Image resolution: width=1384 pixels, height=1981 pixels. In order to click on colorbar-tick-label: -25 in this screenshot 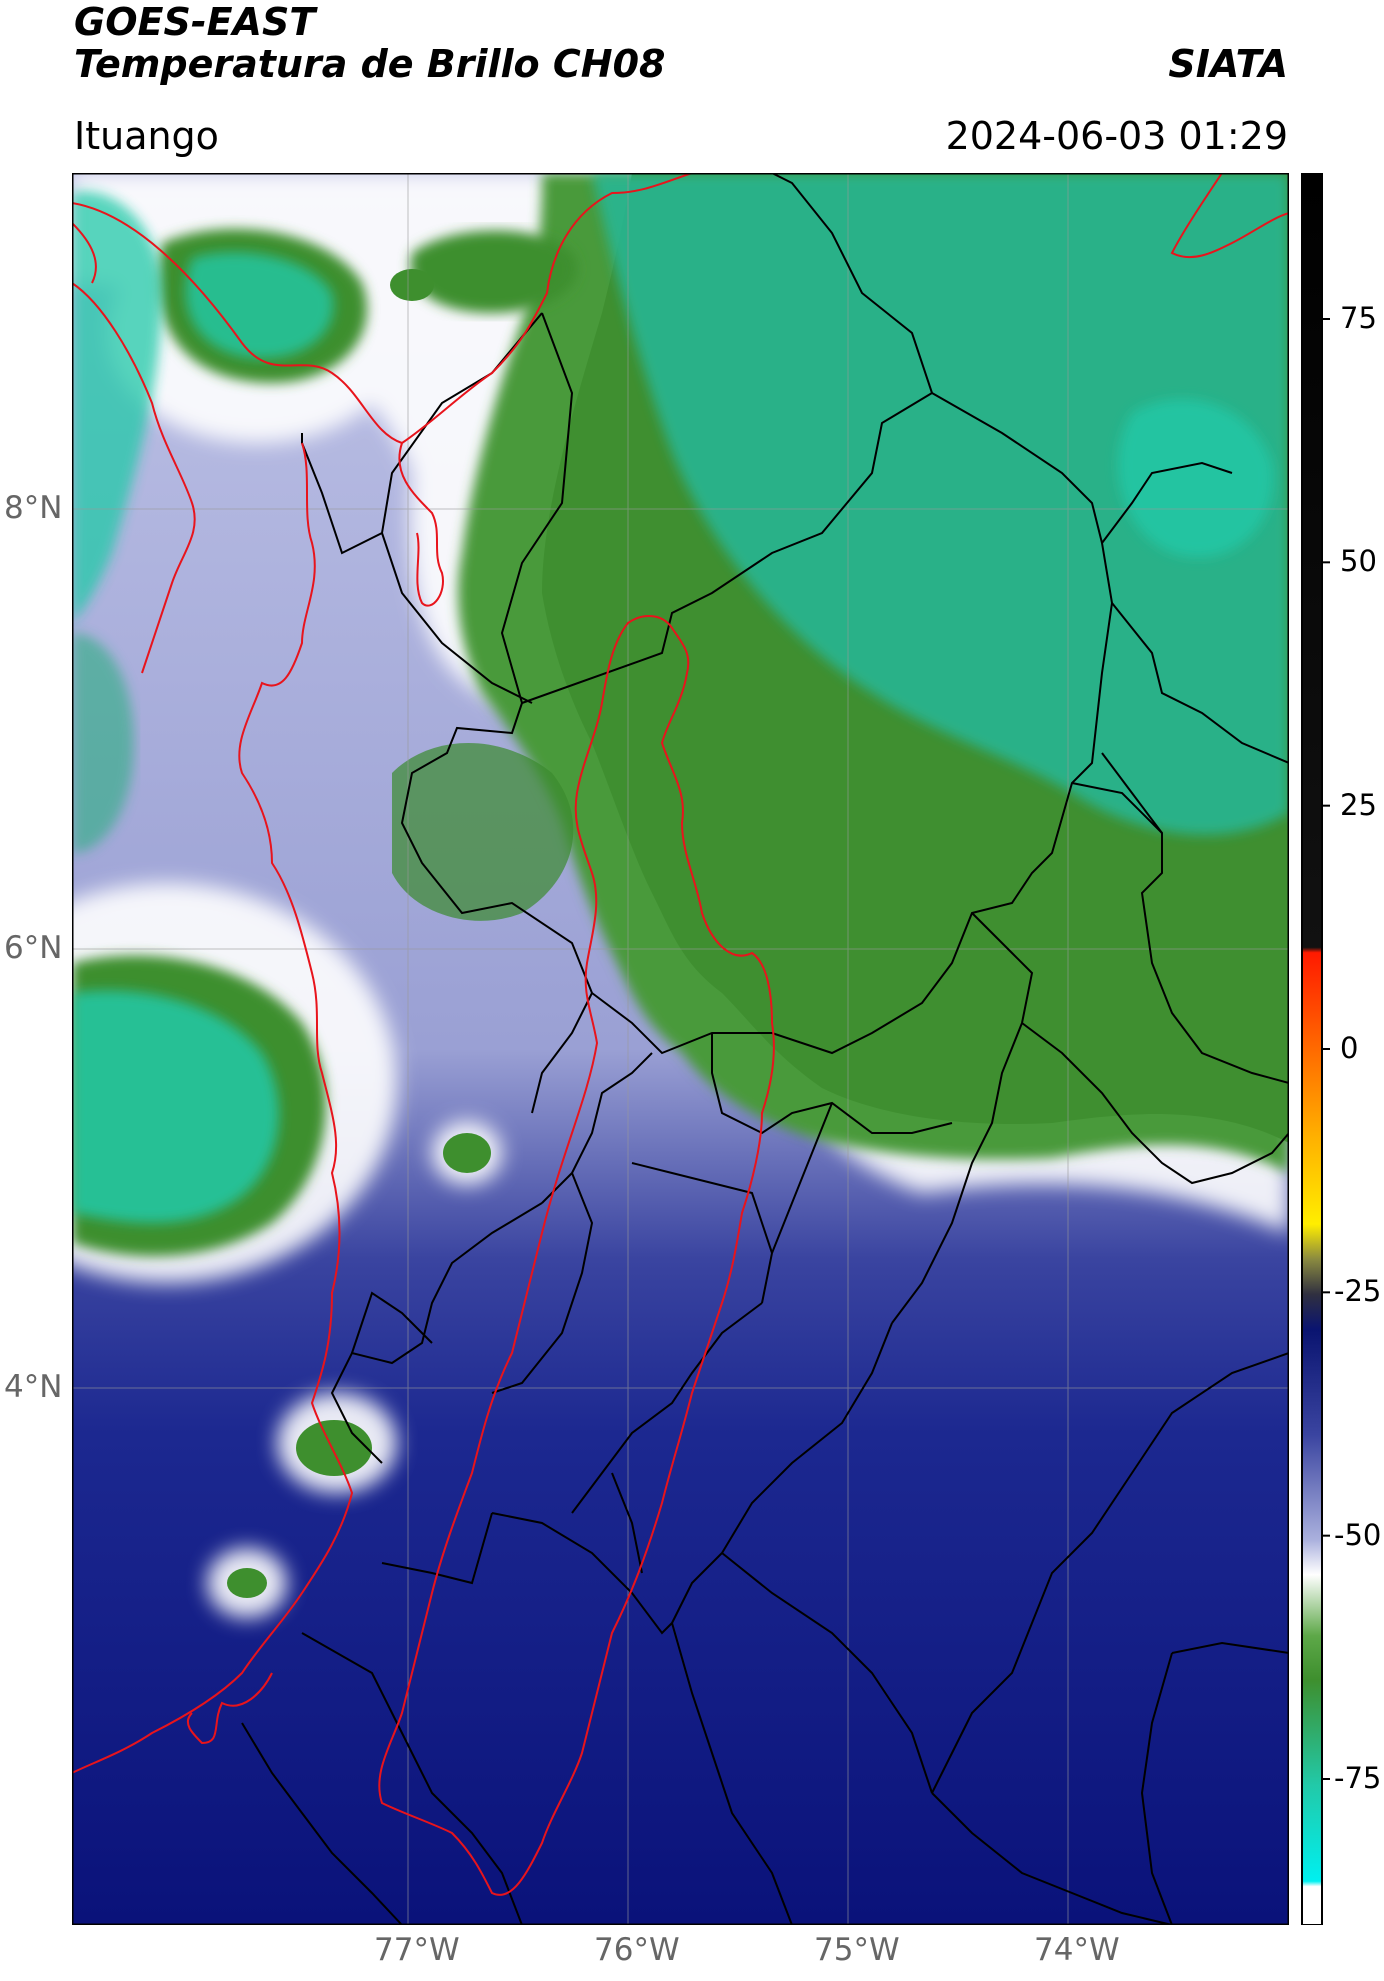, I will do `click(1358, 1291)`.